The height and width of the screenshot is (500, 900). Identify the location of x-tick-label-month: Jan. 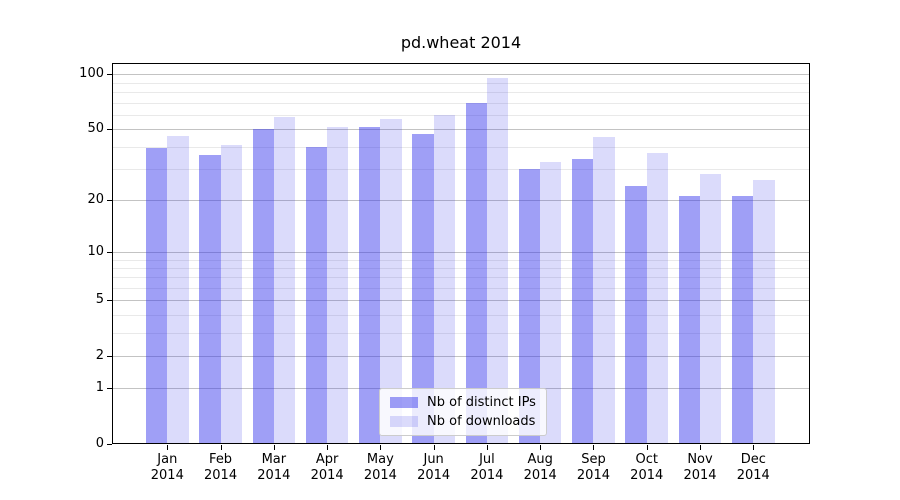
(167, 459).